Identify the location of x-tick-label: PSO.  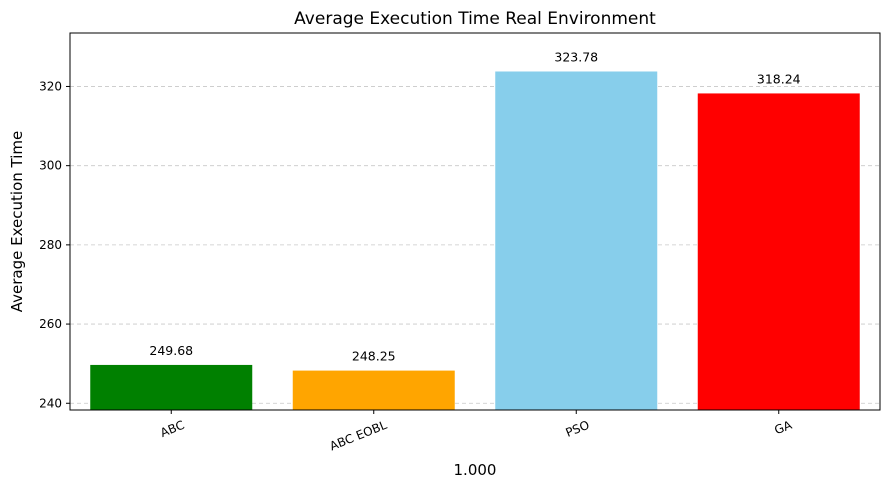
(578, 429).